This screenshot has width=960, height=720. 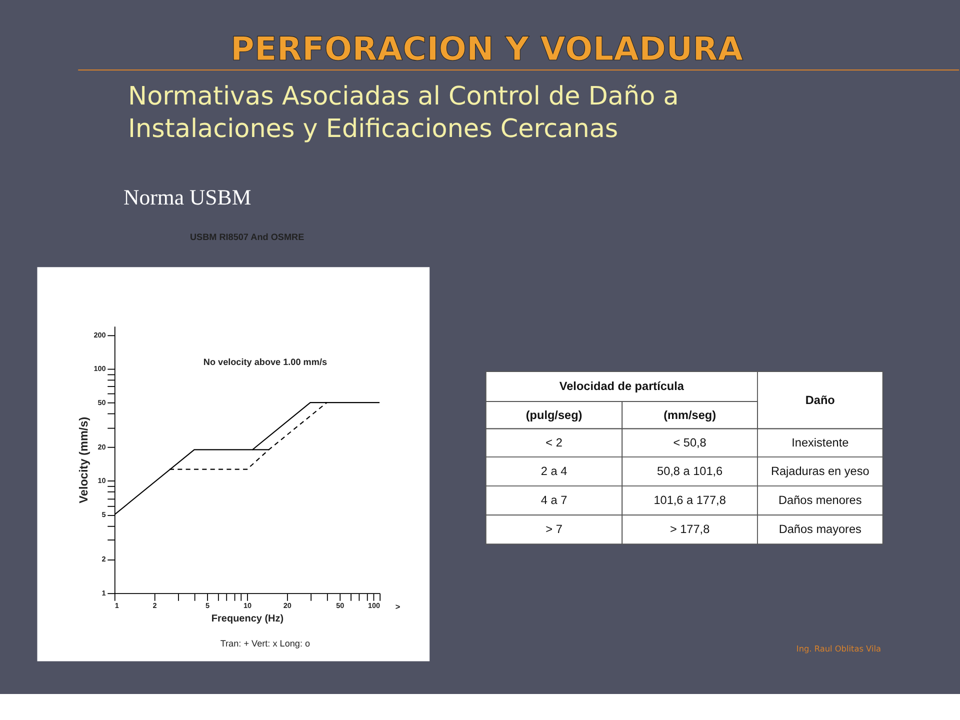 What do you see at coordinates (554, 500) in the screenshot?
I see `text: 4 a 7` at bounding box center [554, 500].